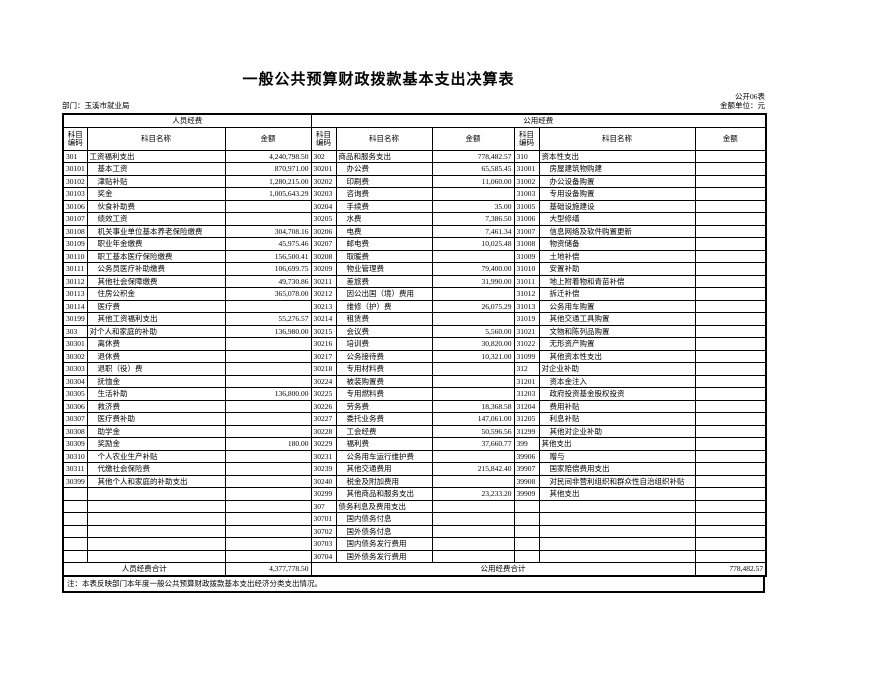 This screenshot has width=880, height=680. Describe the element at coordinates (384, 156) in the screenshot. I see `subject-name-cell: 商品和服务支出` at that location.